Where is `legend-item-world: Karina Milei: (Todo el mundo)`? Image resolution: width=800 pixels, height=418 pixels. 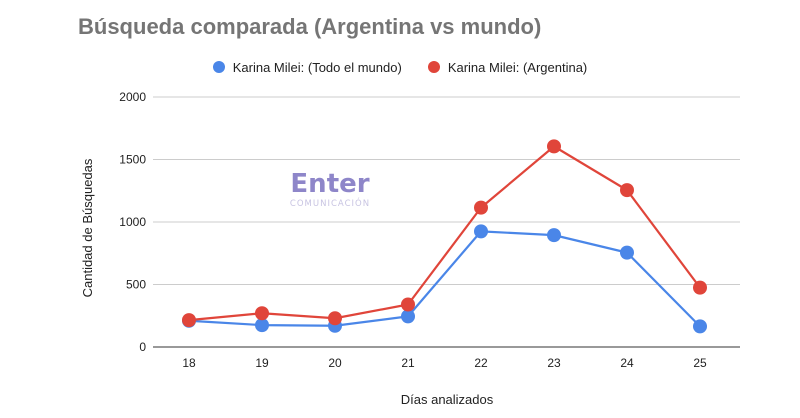
legend-item-world: Karina Milei: (Todo el mundo) is located at coordinates (307, 67).